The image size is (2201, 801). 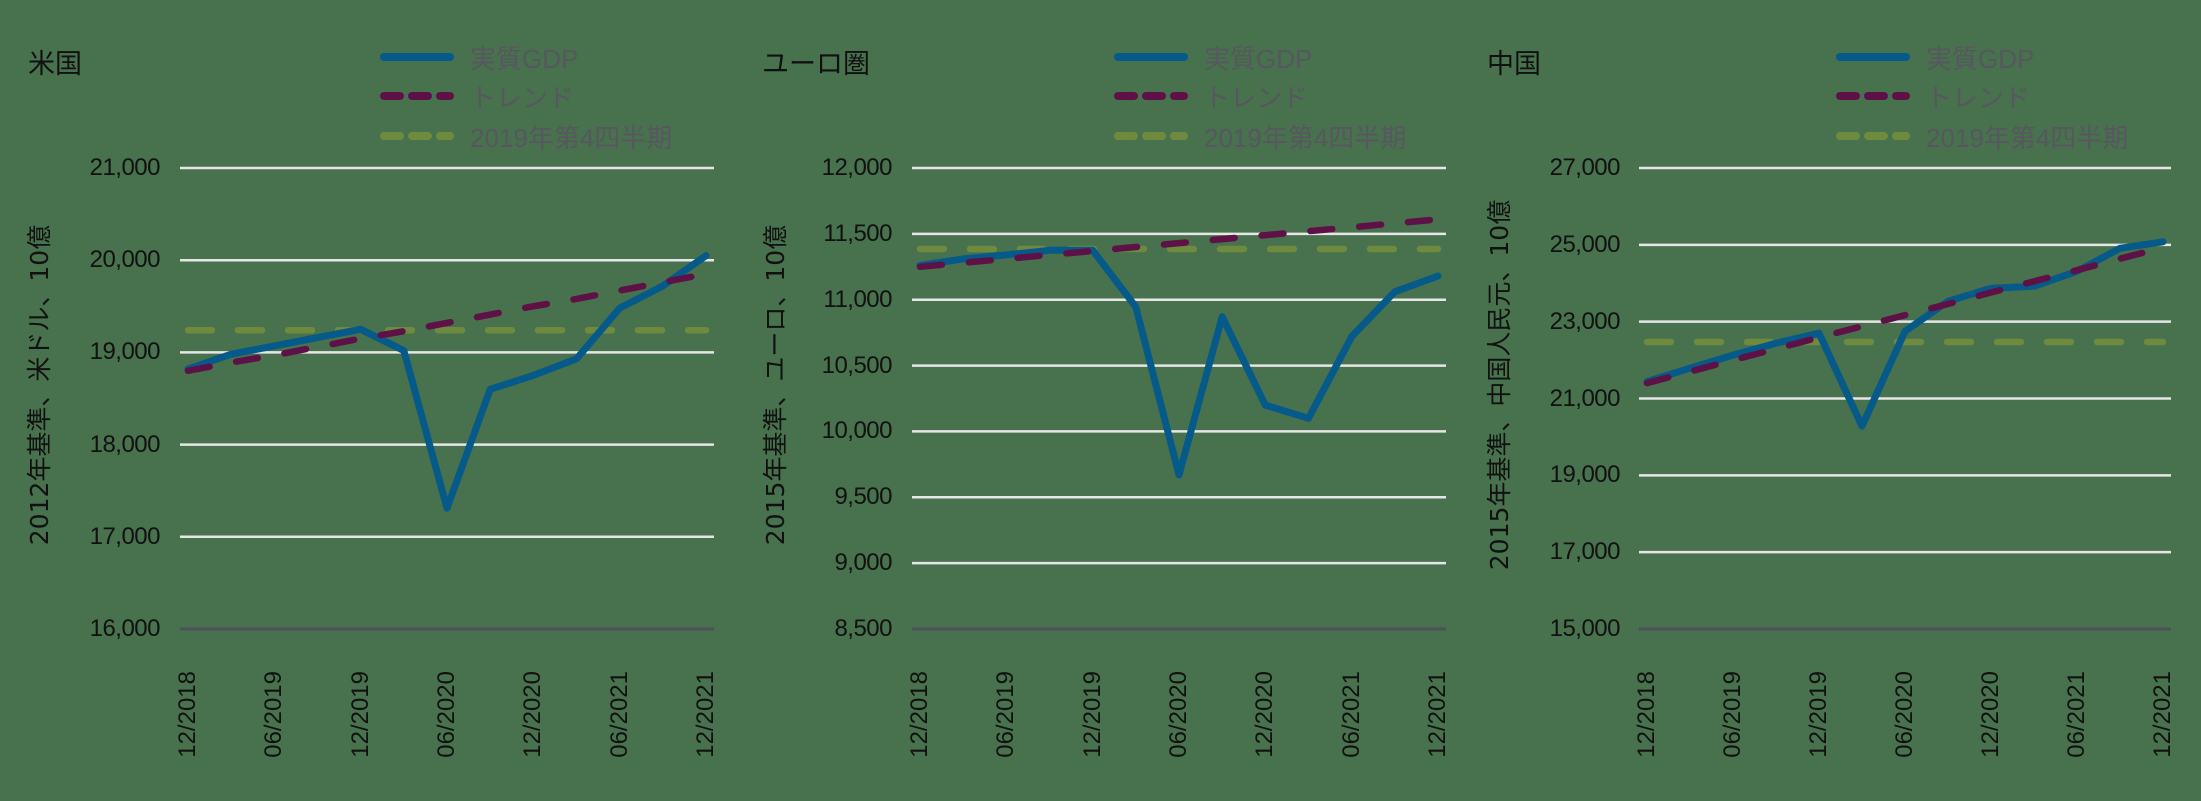 I want to click on y-tick-label: 10,000, so click(x=857, y=431).